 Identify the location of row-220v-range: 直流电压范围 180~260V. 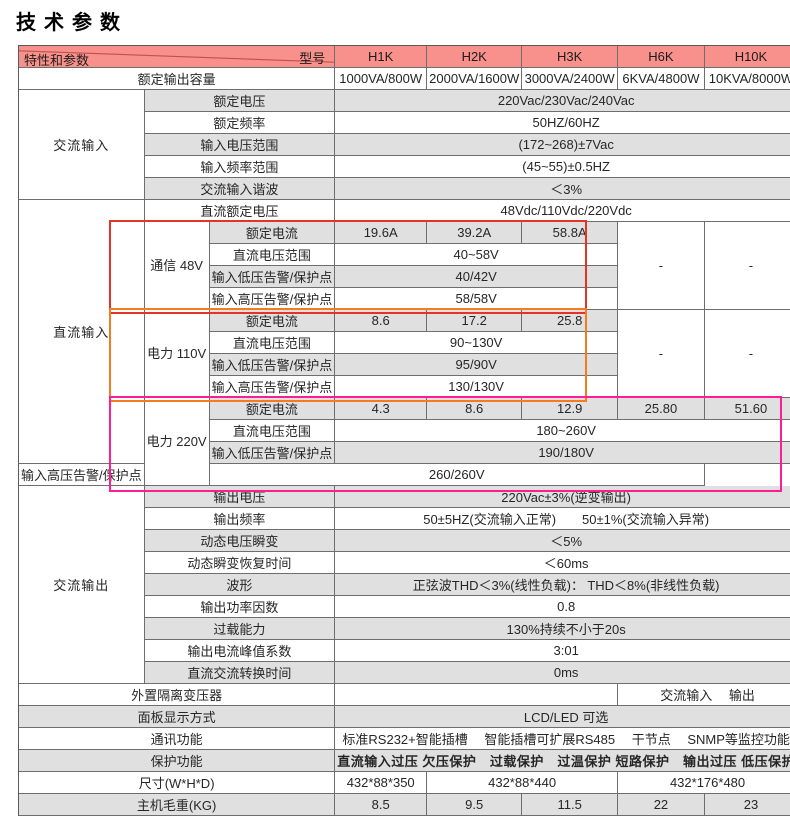
(404, 431).